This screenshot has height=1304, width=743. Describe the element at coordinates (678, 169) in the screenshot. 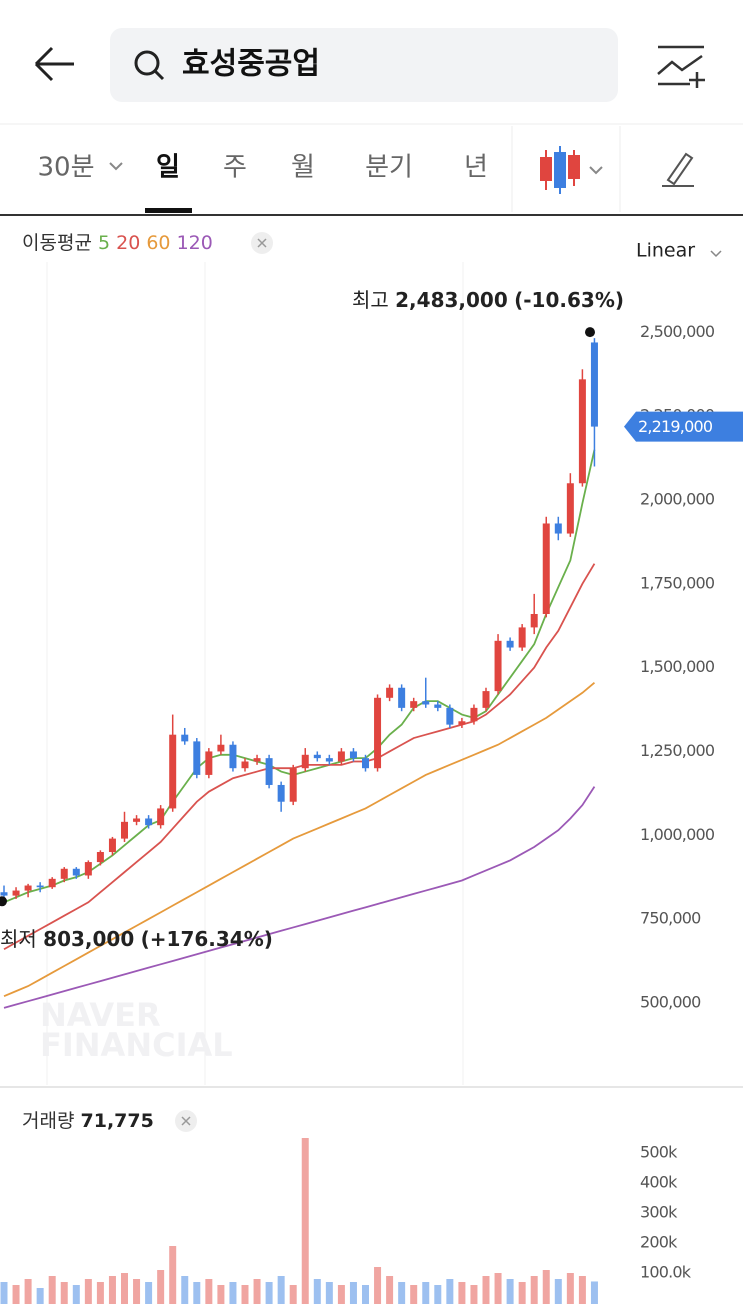

I see `draw-button` at that location.